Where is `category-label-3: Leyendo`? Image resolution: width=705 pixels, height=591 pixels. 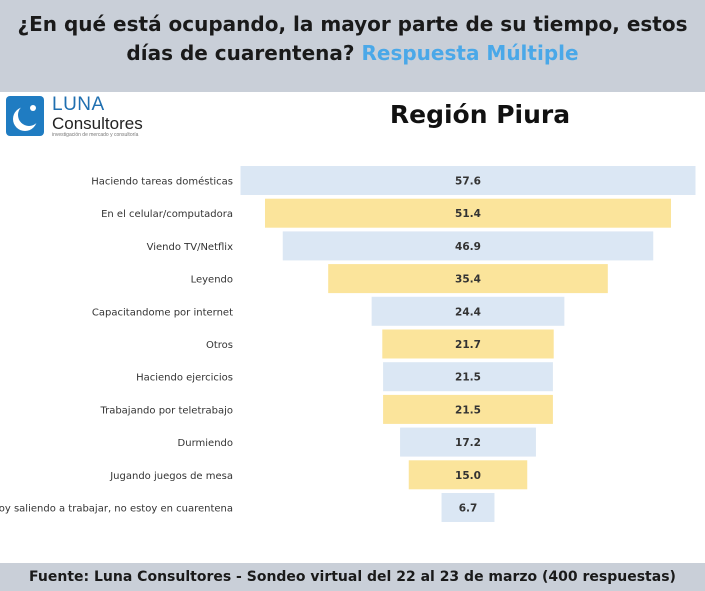
category-label-3: Leyendo is located at coordinates (212, 280).